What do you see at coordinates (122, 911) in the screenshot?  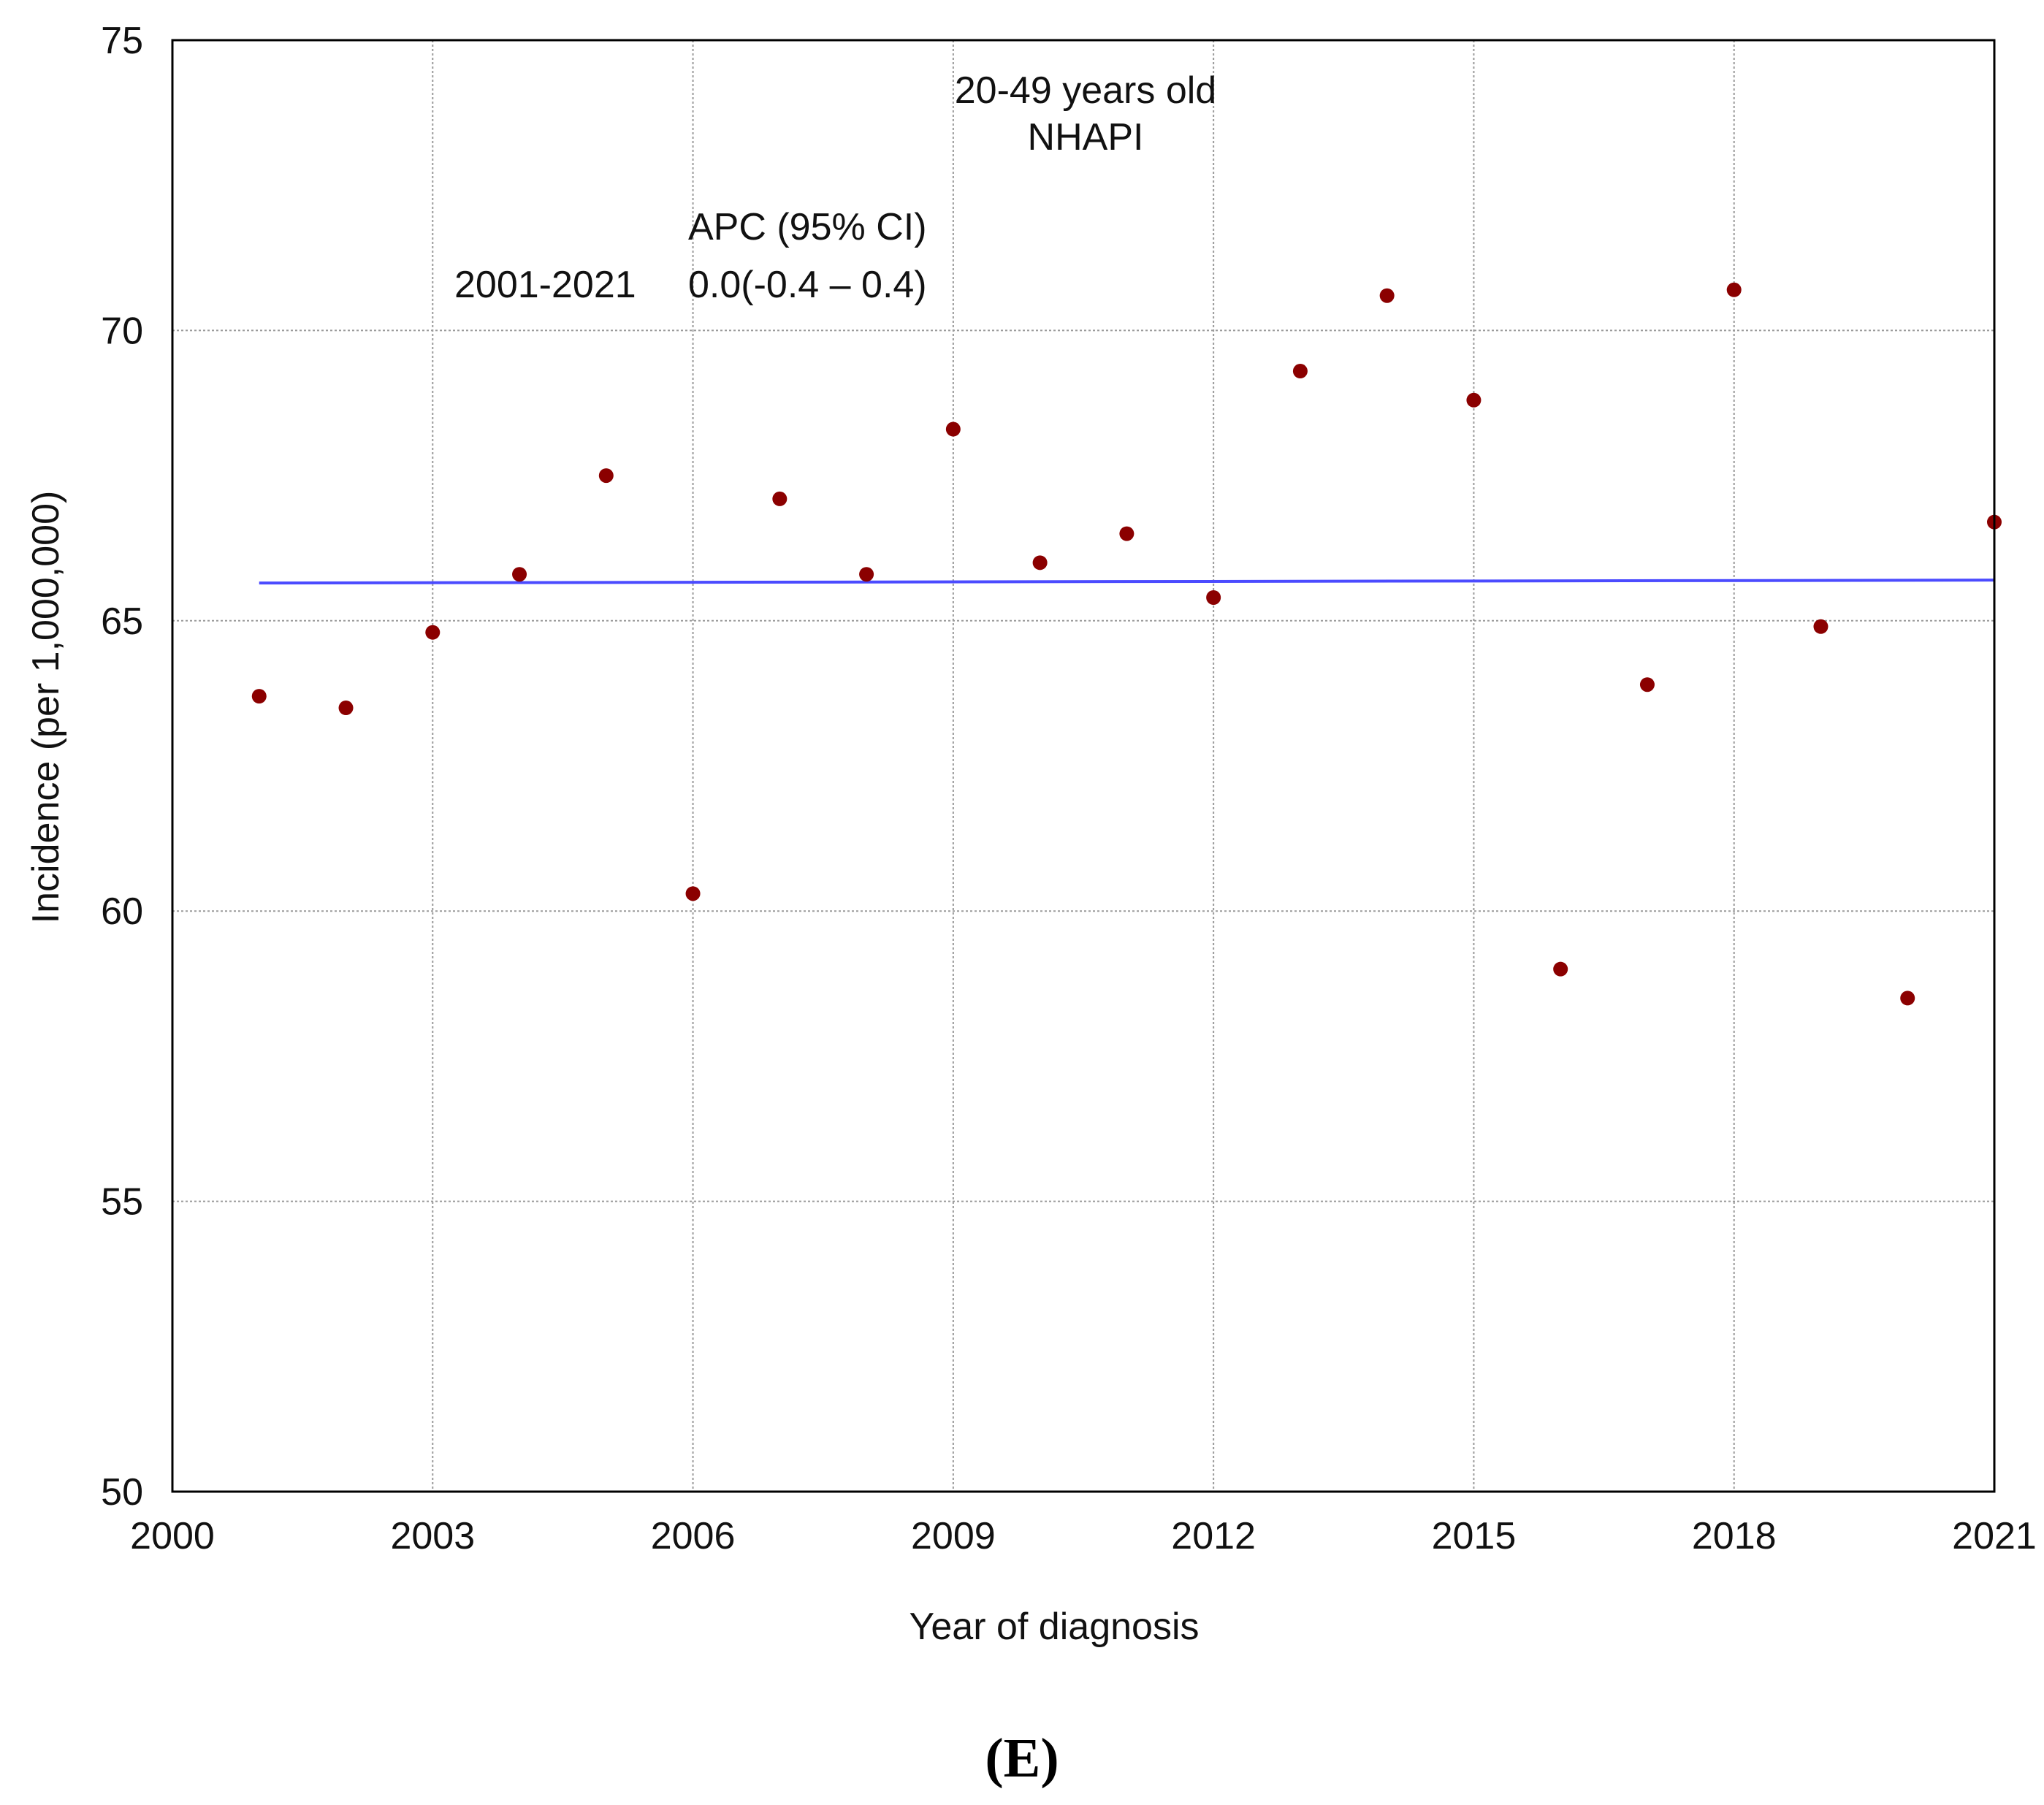 I see `y-tick-label: 60` at bounding box center [122, 911].